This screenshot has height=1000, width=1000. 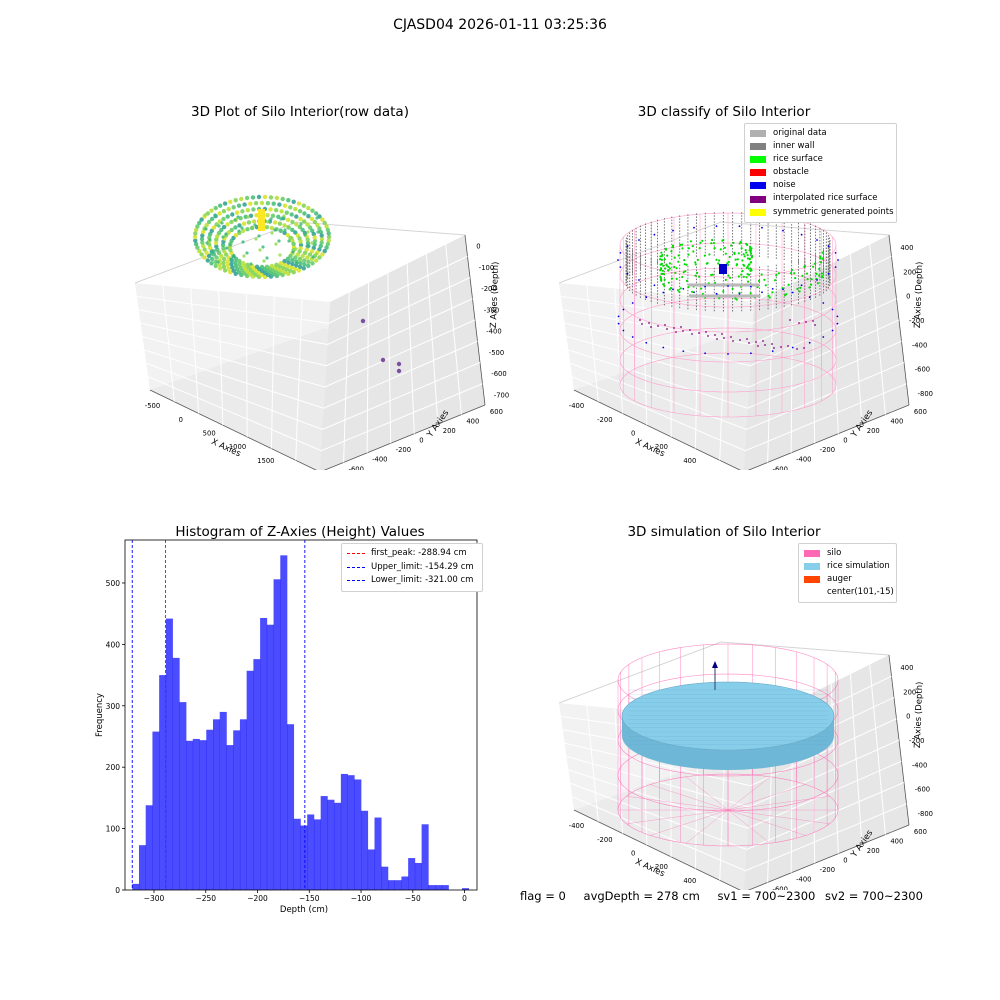 I want to click on y-tick-label: -200, so click(x=827, y=870).